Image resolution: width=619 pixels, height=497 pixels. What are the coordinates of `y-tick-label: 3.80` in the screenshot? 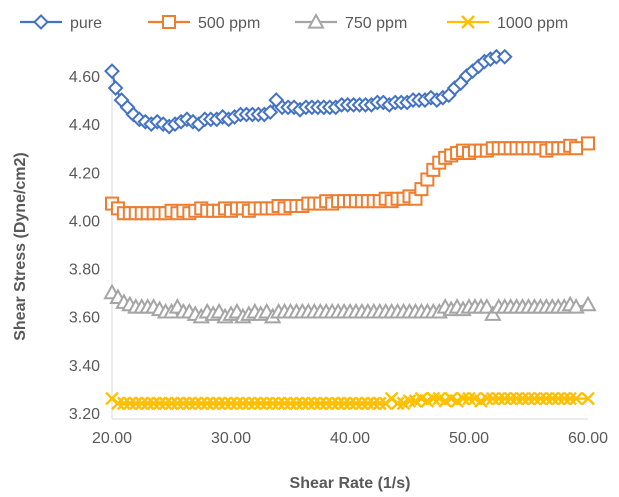 It's located at (84, 270).